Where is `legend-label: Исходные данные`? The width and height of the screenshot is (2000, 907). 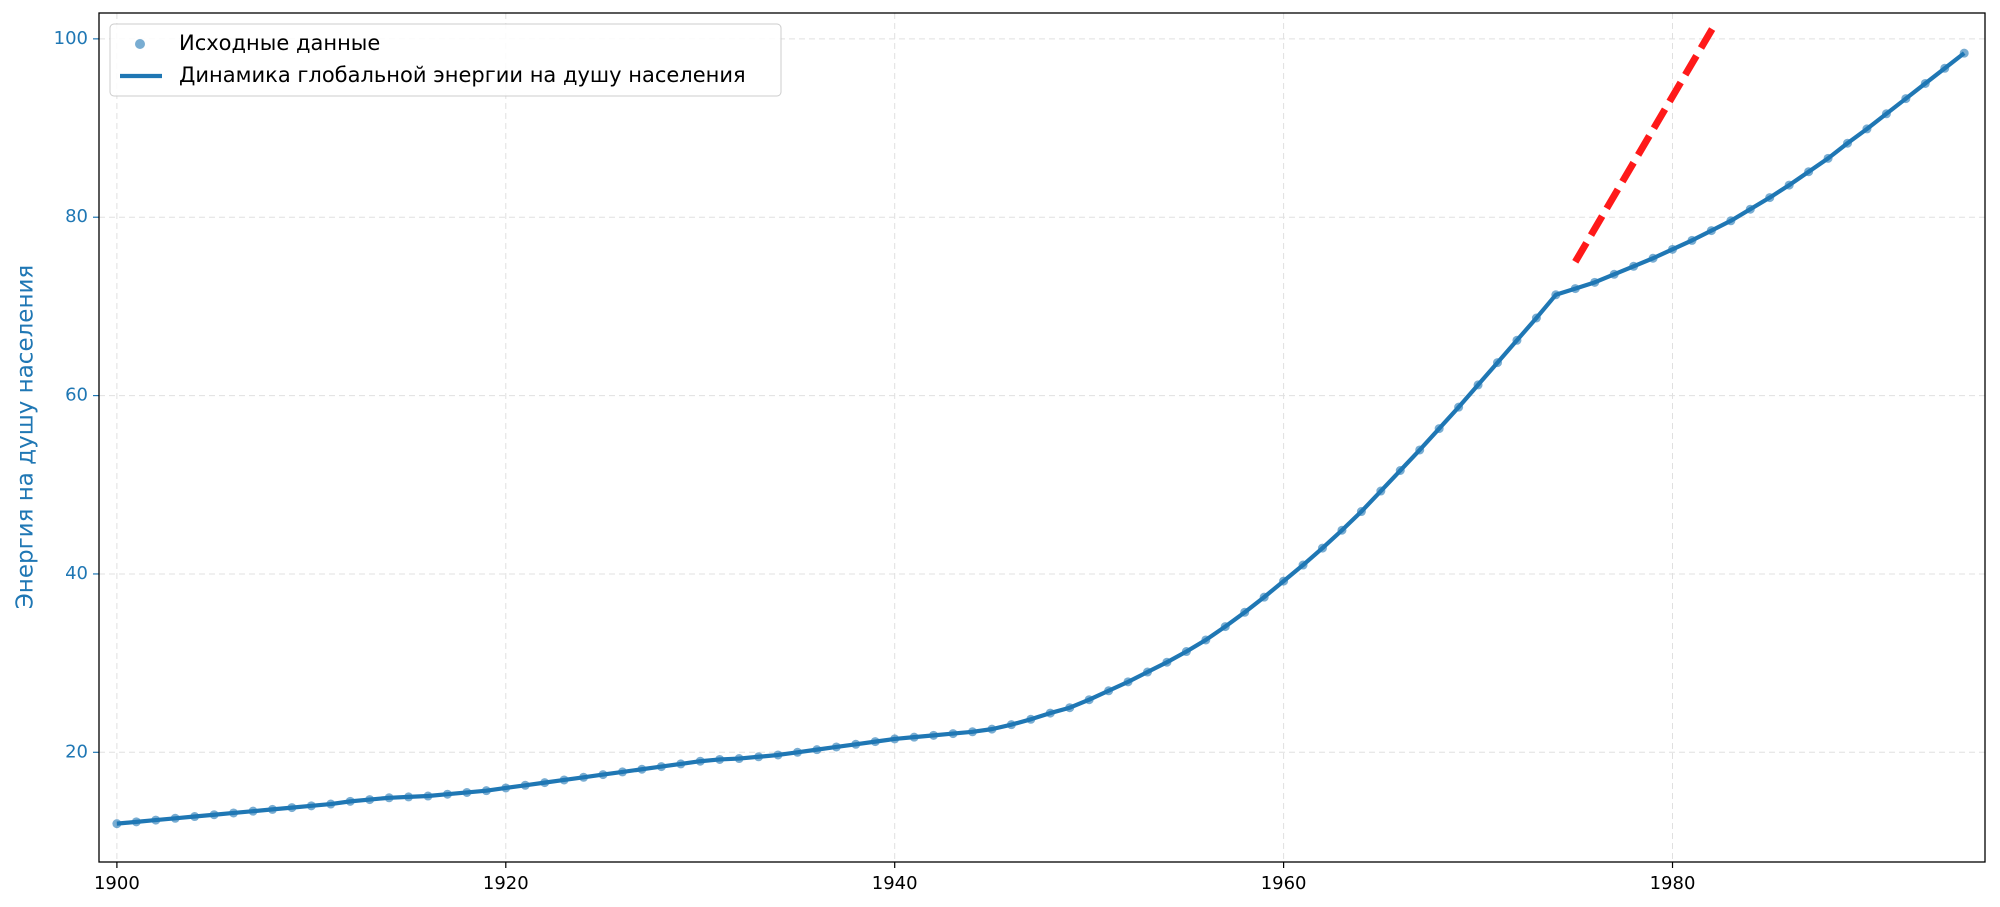 legend-label: Исходные данные is located at coordinates (279, 43).